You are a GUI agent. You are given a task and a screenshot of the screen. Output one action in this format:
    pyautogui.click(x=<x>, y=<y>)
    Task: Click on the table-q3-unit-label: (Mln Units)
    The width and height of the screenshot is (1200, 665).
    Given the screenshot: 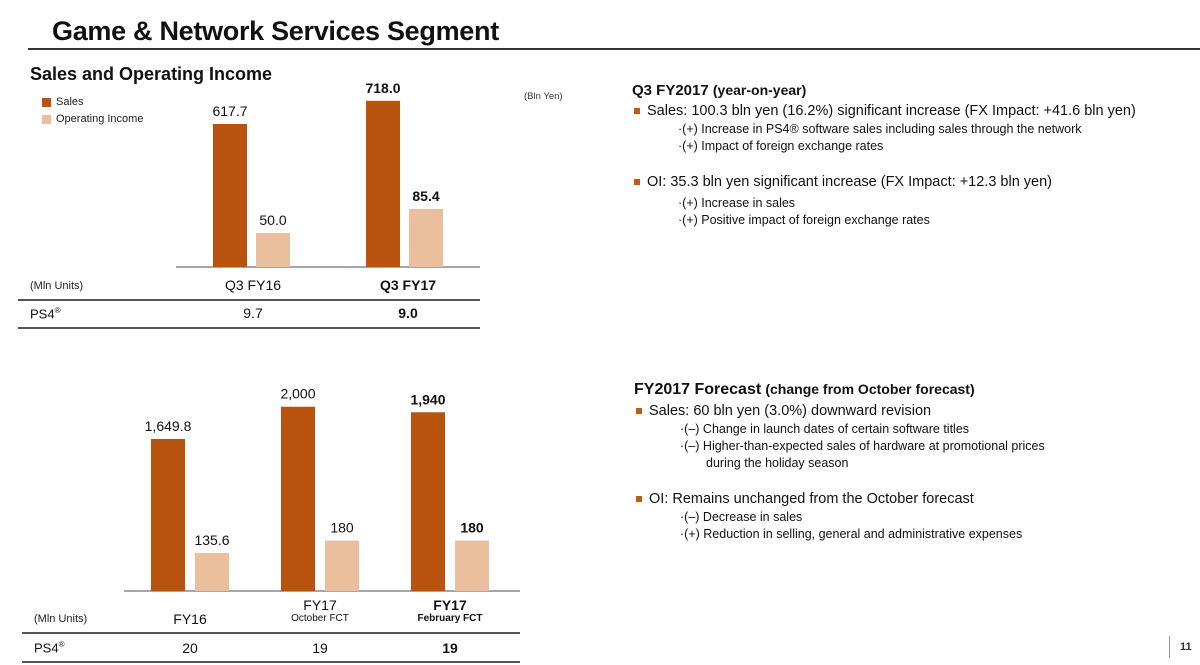 What is the action you would take?
    pyautogui.click(x=57, y=286)
    